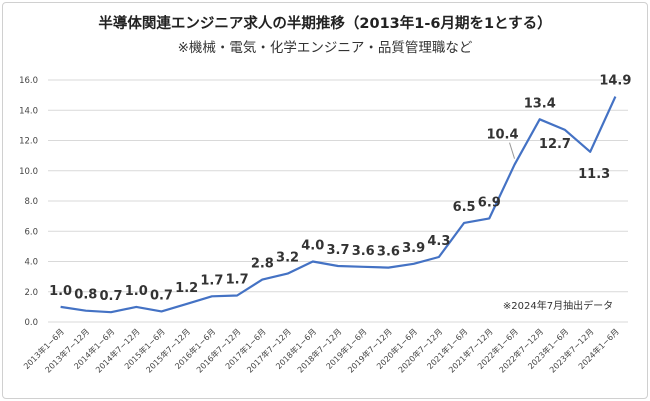 Image resolution: width=650 pixels, height=401 pixels. What do you see at coordinates (117, 350) in the screenshot?
I see `x-tick-label: 2014年7−12月` at bounding box center [117, 350].